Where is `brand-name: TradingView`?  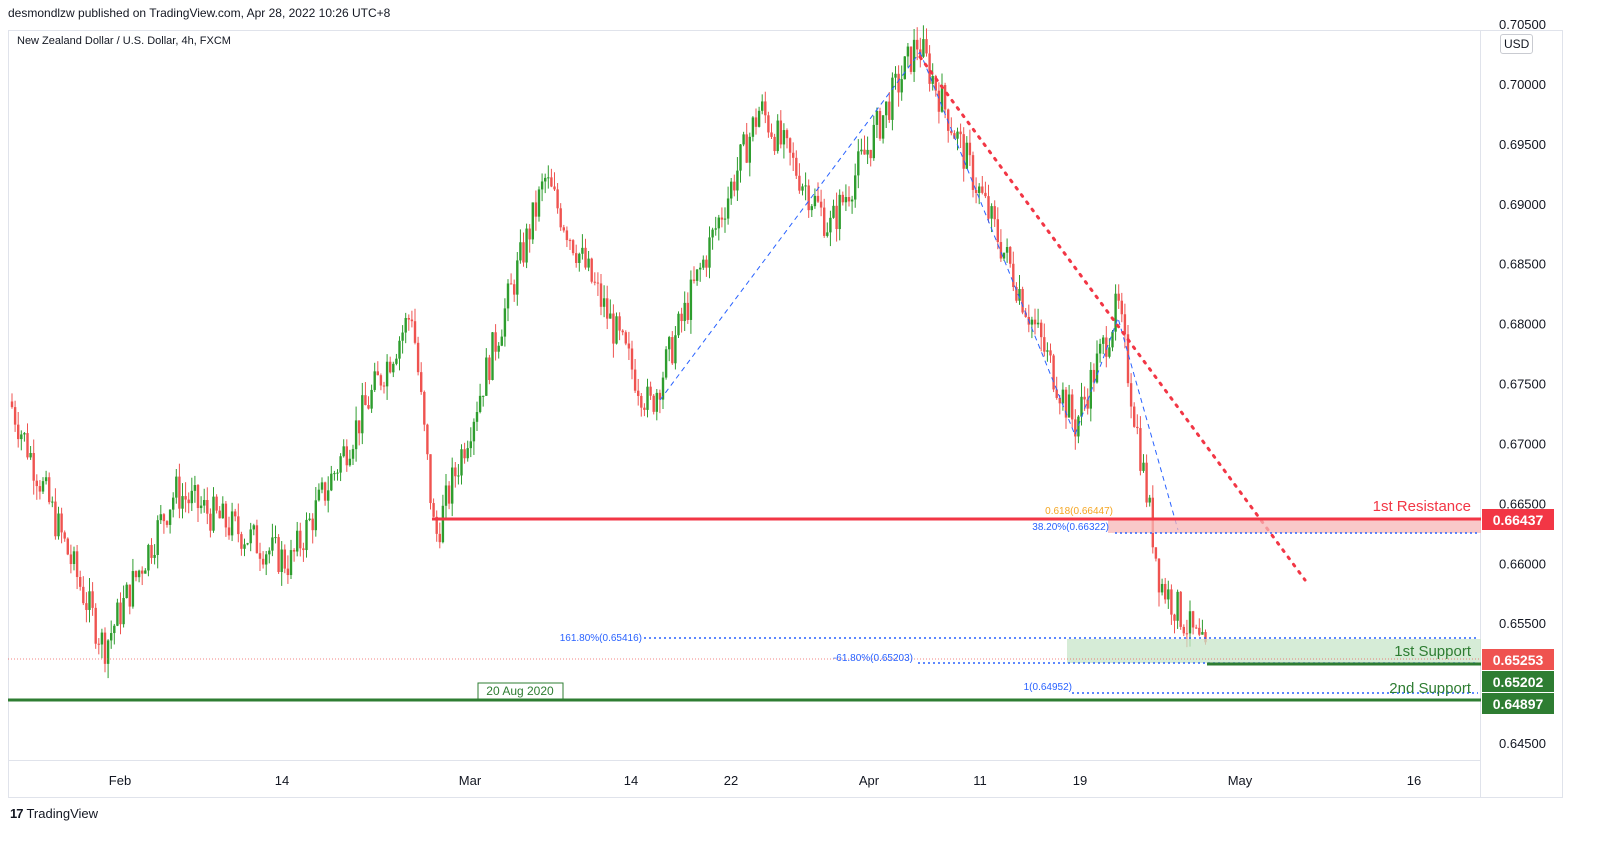 brand-name: TradingView is located at coordinates (62, 813).